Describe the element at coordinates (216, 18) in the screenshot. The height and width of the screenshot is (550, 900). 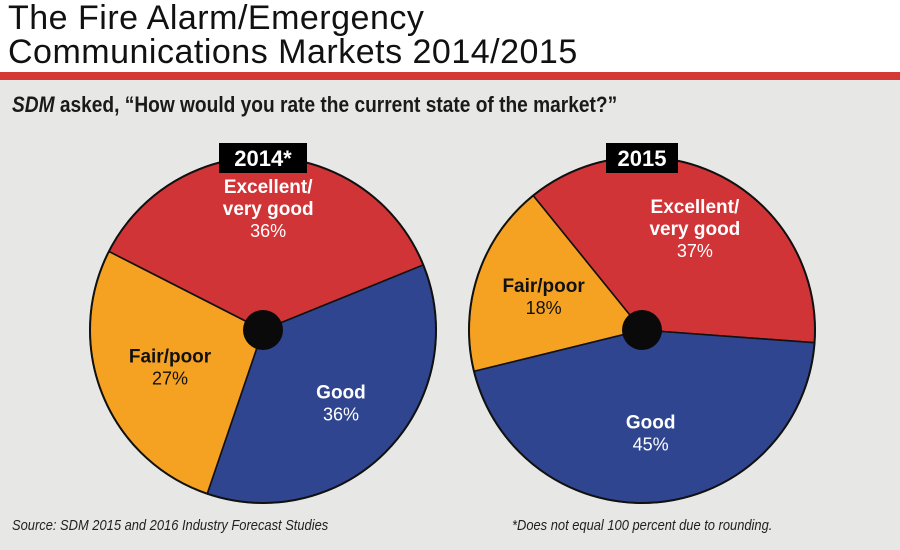
I see `title-line-1: The Fire Alarm/Emergency` at that location.